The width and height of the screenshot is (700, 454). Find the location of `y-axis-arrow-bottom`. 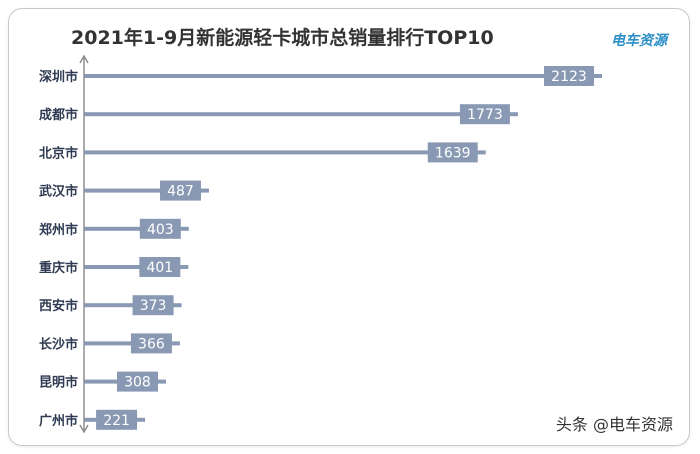

y-axis-arrow-bottom is located at coordinates (84, 429).